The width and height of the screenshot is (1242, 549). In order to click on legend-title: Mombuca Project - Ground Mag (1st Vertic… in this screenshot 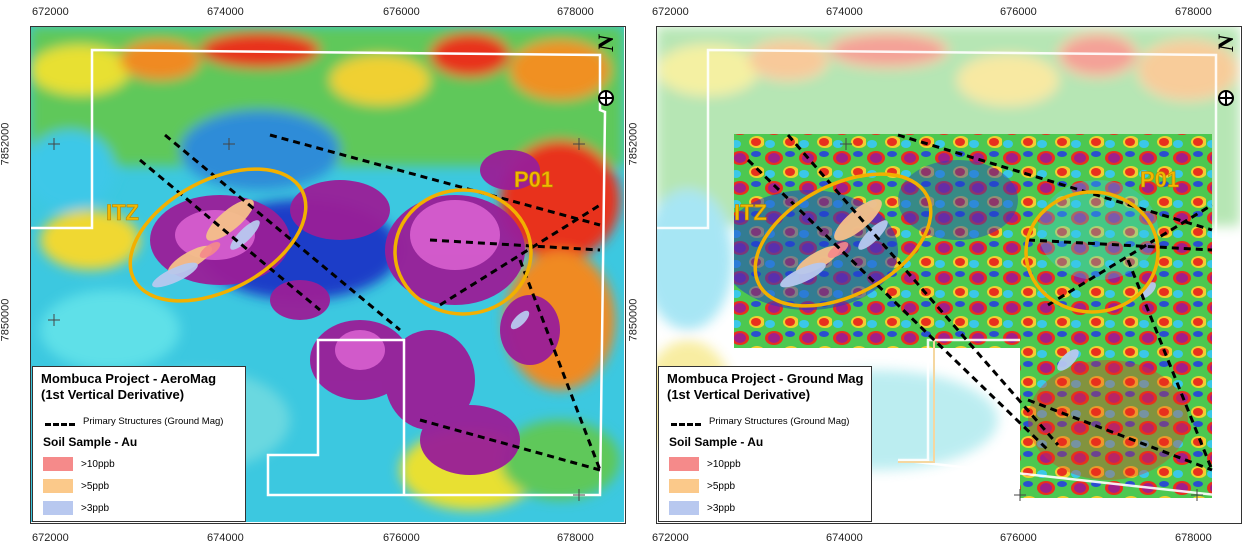, I will do `click(765, 386)`.